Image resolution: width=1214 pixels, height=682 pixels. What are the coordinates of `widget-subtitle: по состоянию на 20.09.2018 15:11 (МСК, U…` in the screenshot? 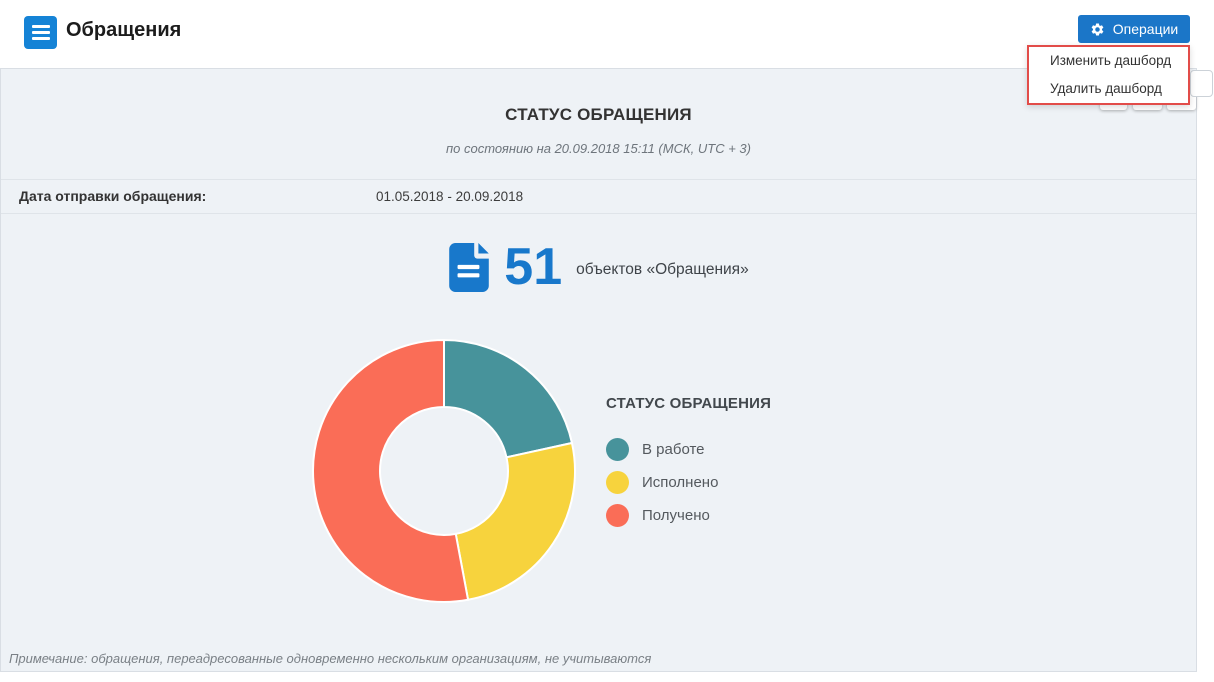 It's located at (598, 148).